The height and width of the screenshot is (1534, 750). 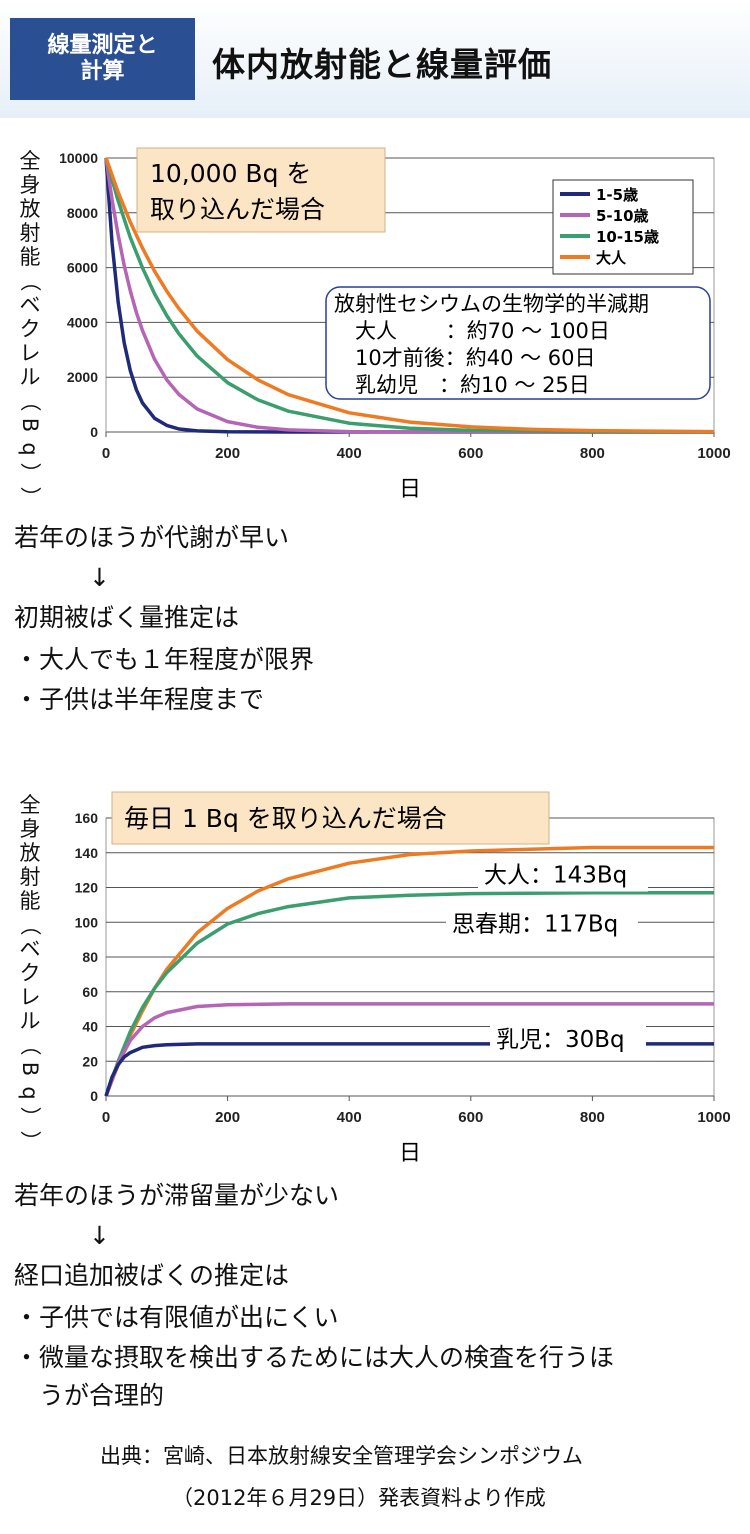 What do you see at coordinates (90, 1061) in the screenshot?
I see `y-tick-label: 20` at bounding box center [90, 1061].